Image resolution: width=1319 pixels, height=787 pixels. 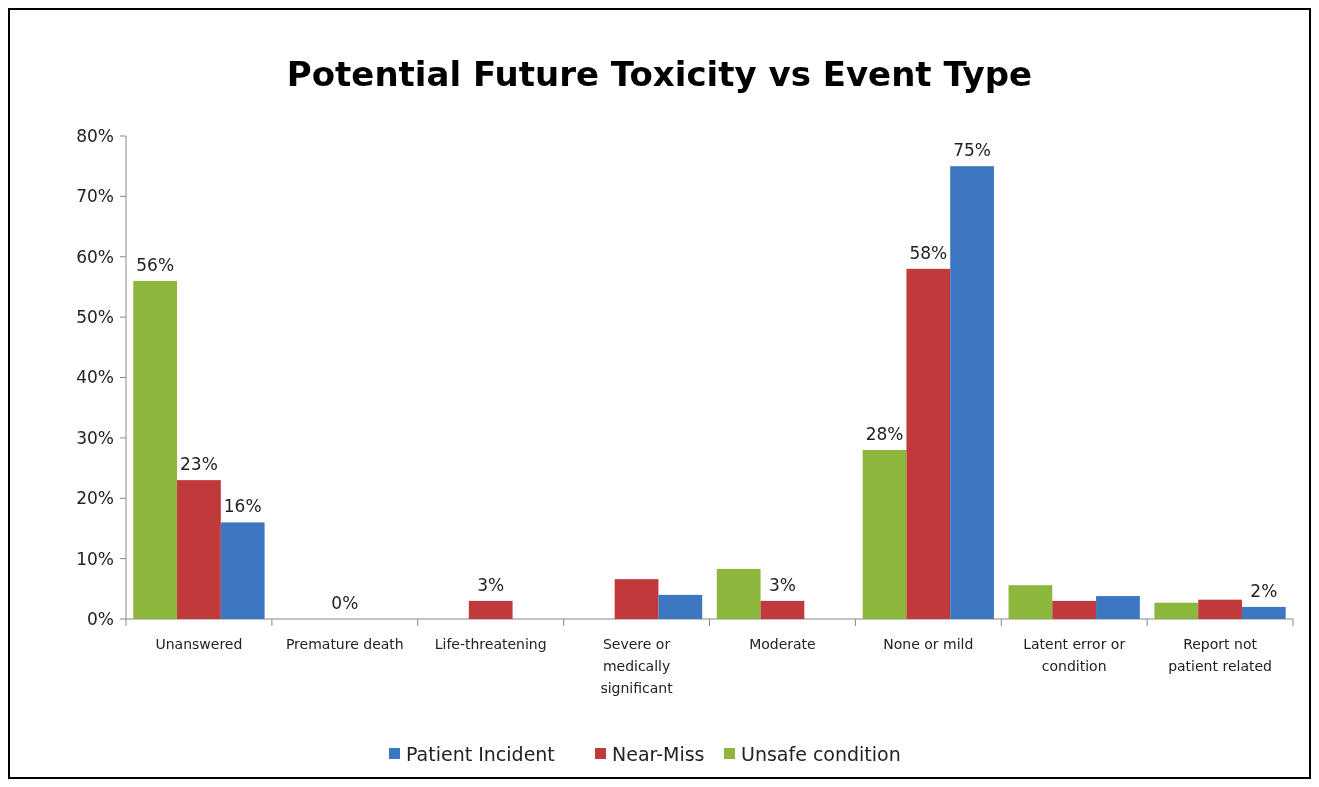 I want to click on data-label: 28%, so click(x=884, y=433).